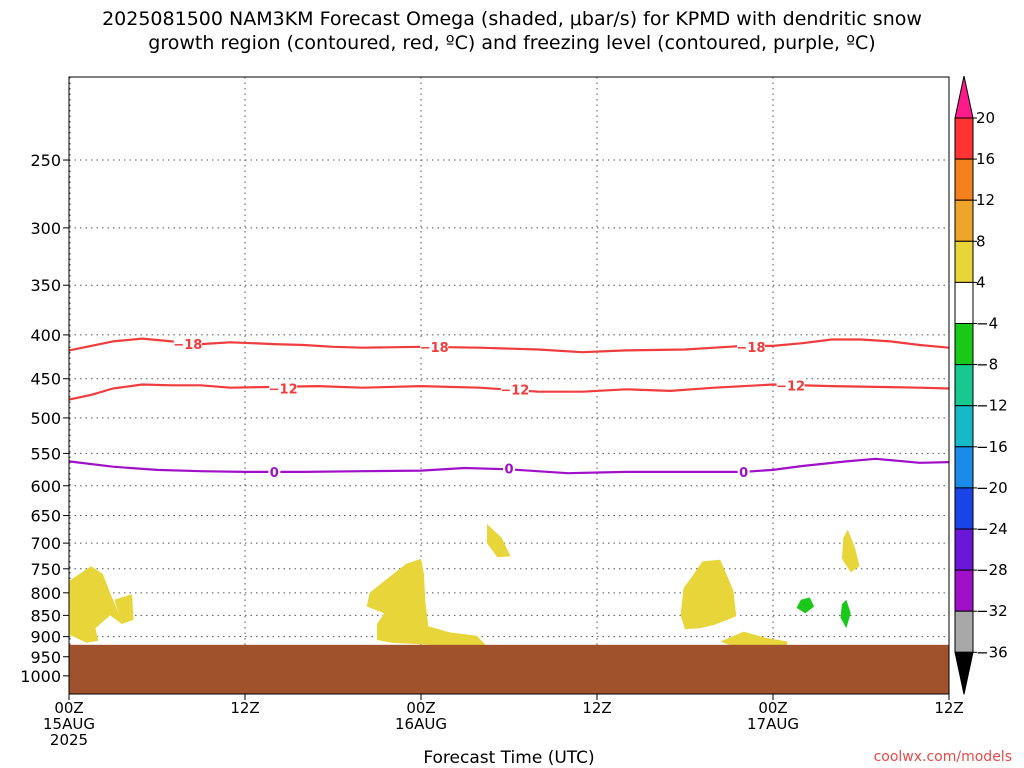 The width and height of the screenshot is (1024, 768). I want to click on shaded-regions-layer, so click(464, 585).